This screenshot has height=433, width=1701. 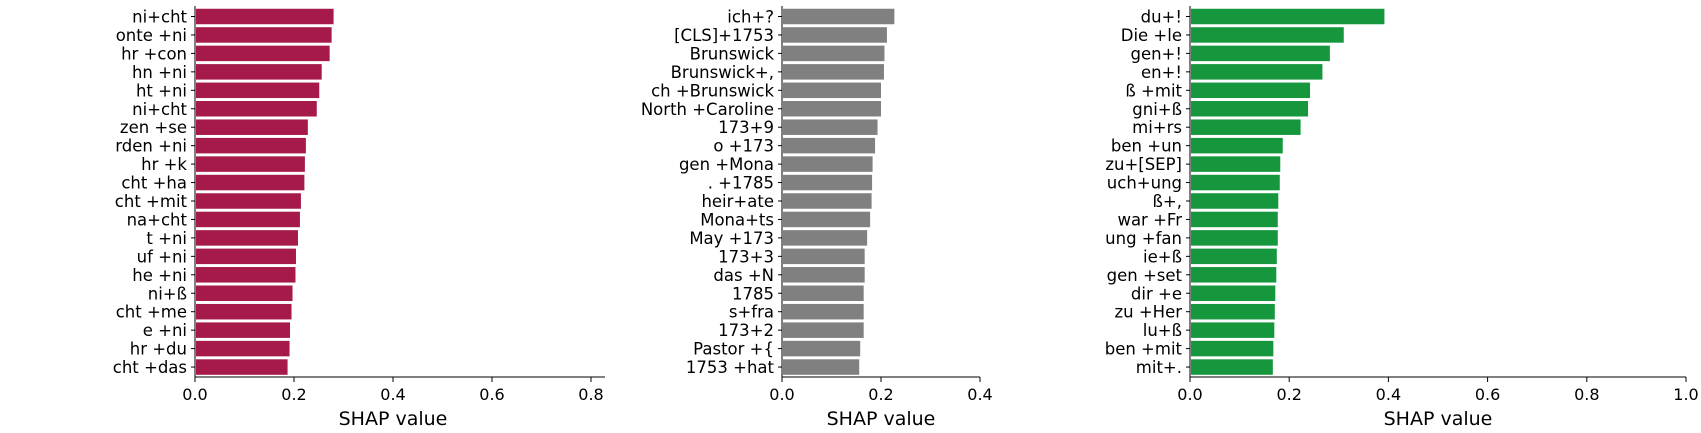 What do you see at coordinates (1146, 146) in the screenshot?
I see `category-label: ben +un` at bounding box center [1146, 146].